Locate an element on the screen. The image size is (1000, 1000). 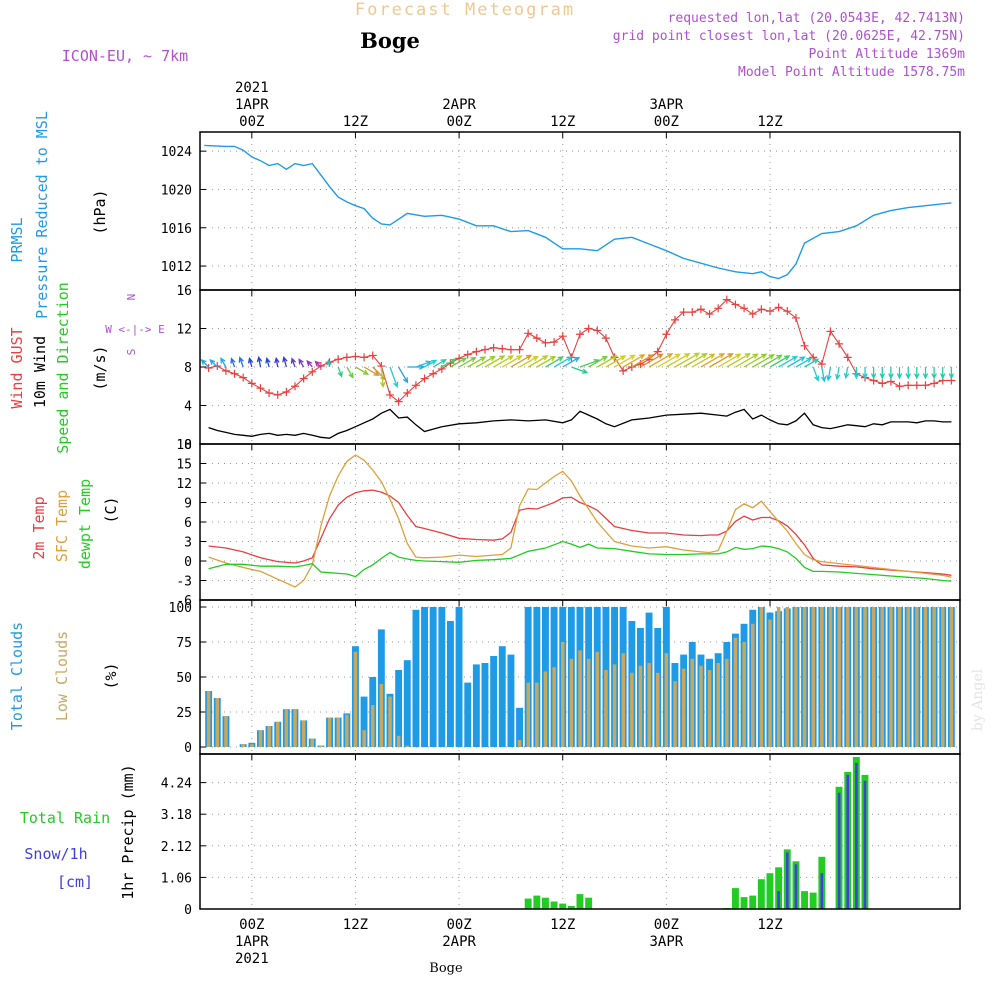
wind-panel: 0 4 8 12 16 is located at coordinates (568, 368).